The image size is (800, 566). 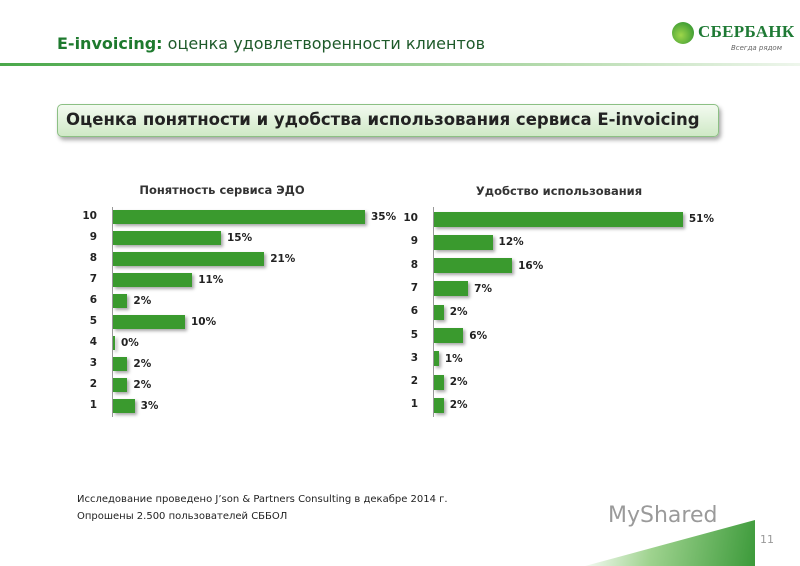 I want to click on footer-note-2: Опрошены 2.500 пользователей СББОЛ, so click(x=182, y=516).